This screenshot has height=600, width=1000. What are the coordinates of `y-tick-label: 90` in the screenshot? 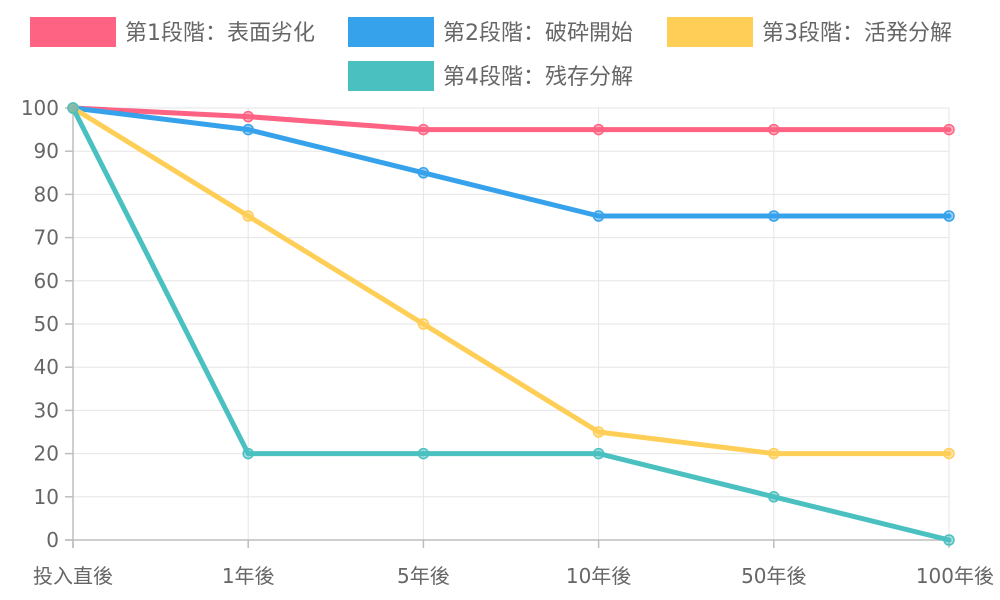 It's located at (46, 151).